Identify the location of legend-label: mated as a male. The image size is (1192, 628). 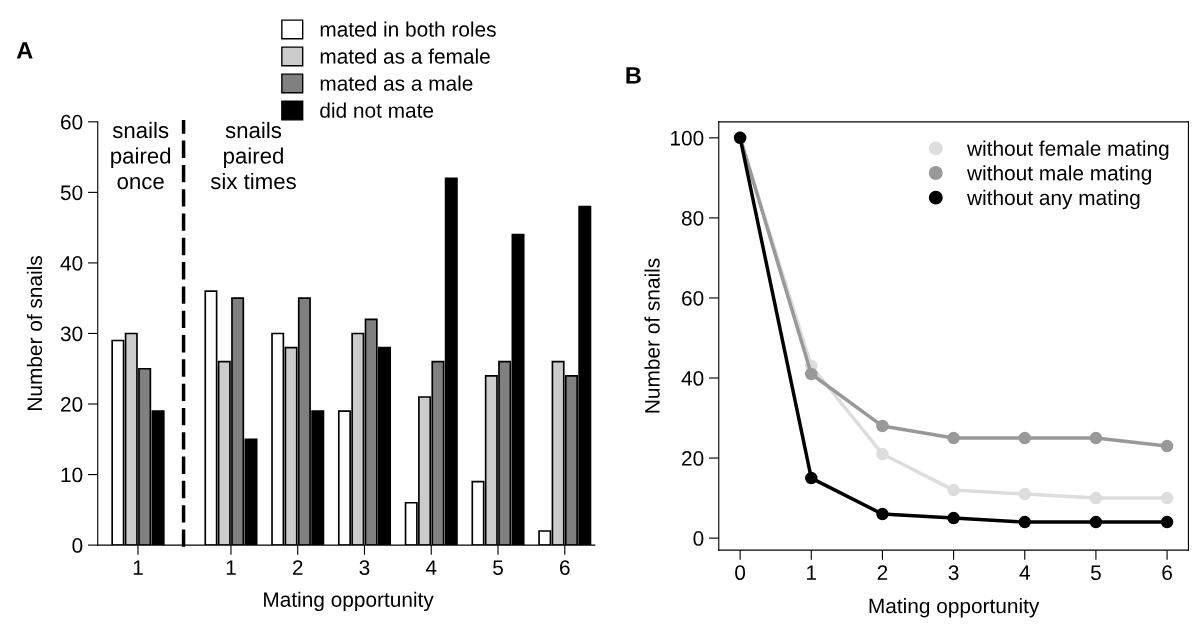
(396, 83).